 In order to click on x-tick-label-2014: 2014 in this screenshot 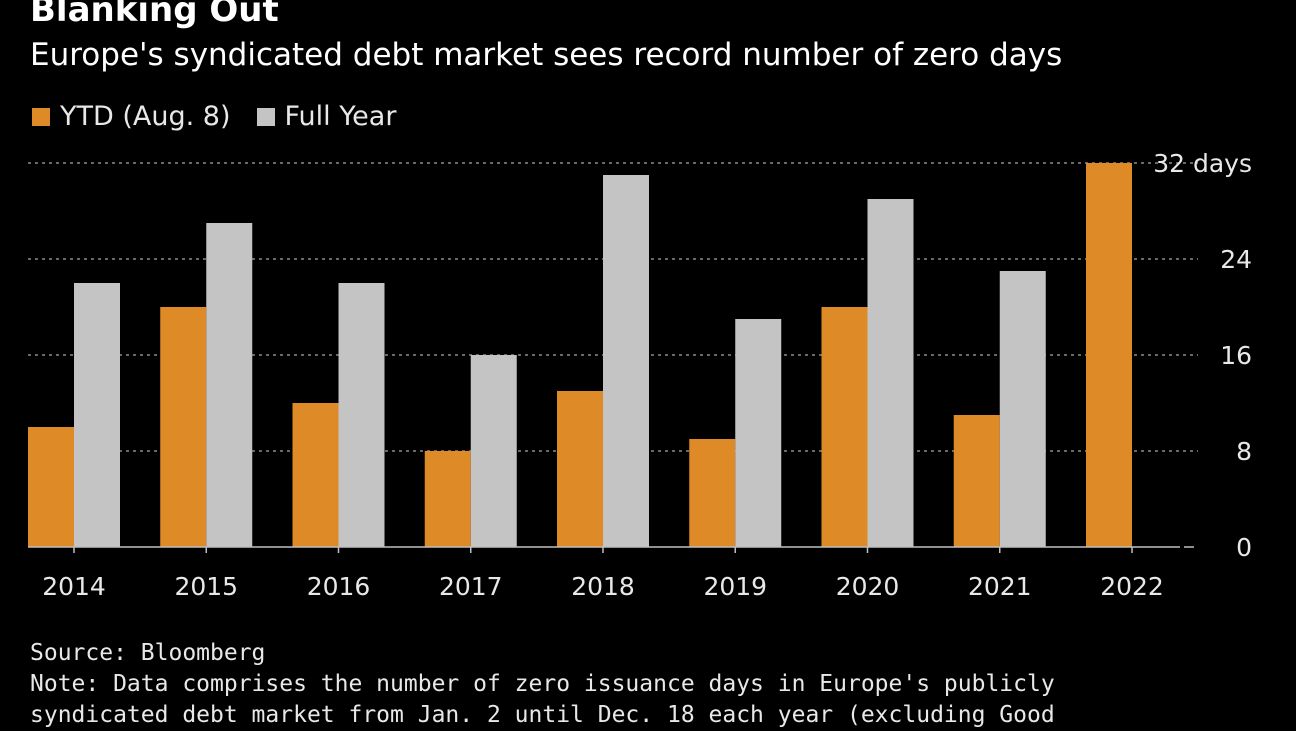, I will do `click(74, 586)`.